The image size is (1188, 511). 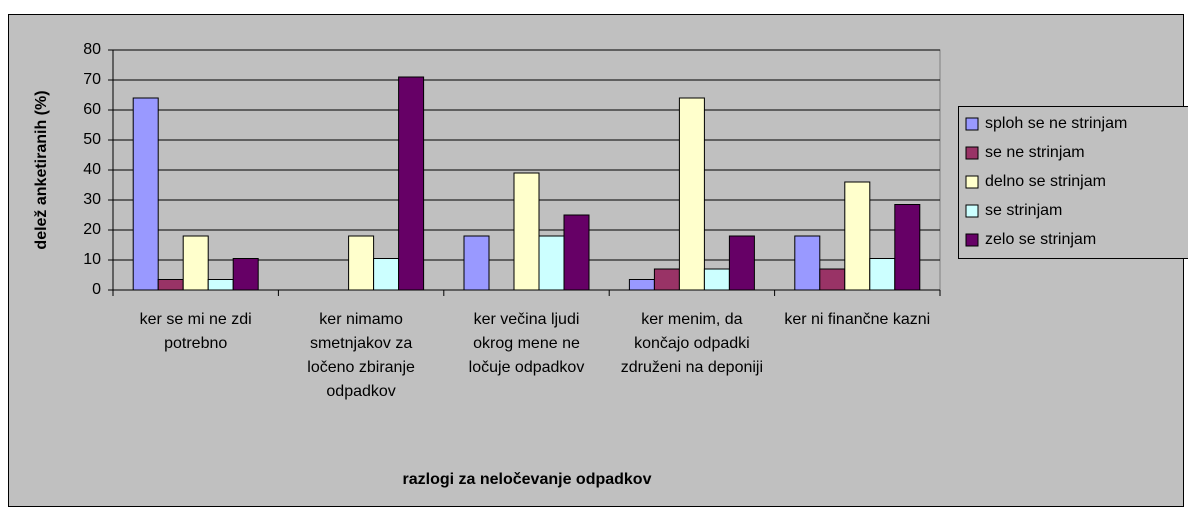 What do you see at coordinates (195, 331) in the screenshot?
I see `x-tick-label: ker se mi ne zdi potrebno` at bounding box center [195, 331].